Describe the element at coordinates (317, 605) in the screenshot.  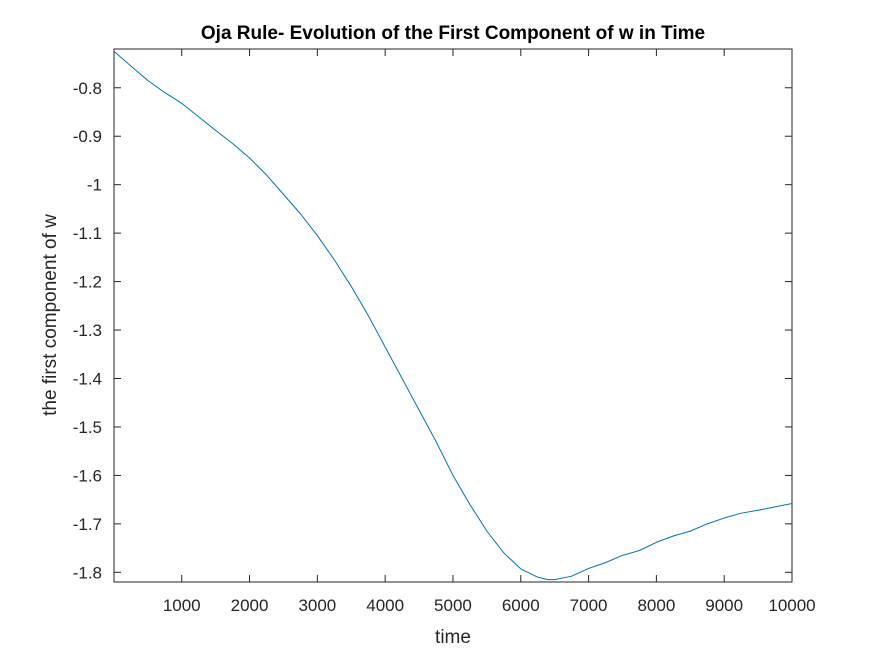
I see `x-tick-label: 3000` at that location.